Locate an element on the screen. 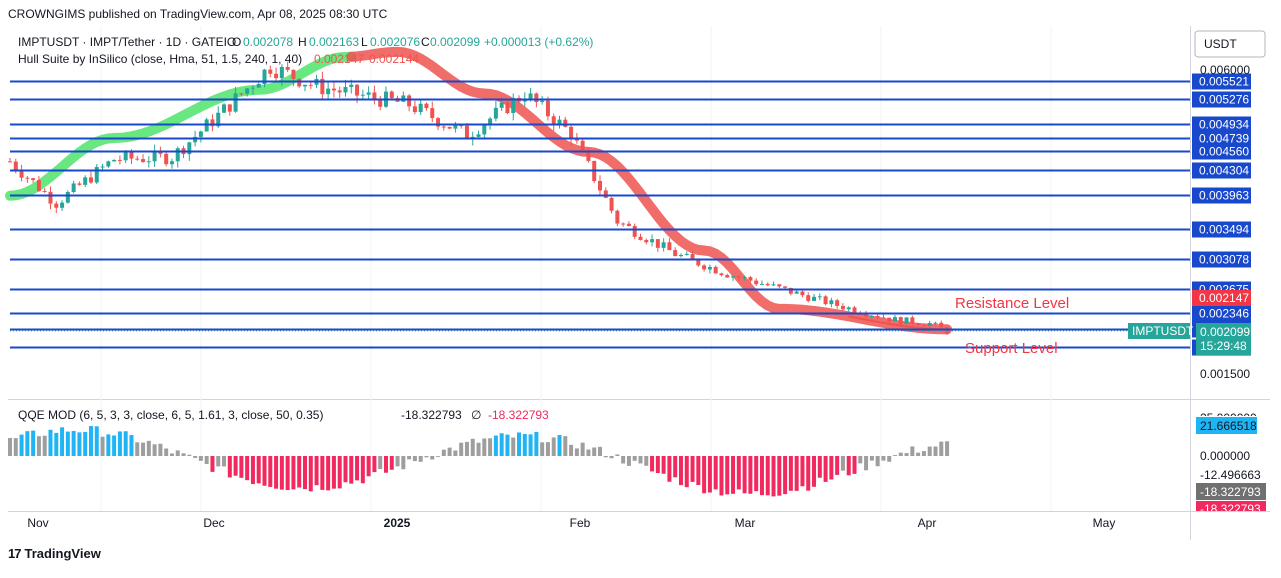 The image size is (1281, 578). legend-o-label: O is located at coordinates (236, 42).